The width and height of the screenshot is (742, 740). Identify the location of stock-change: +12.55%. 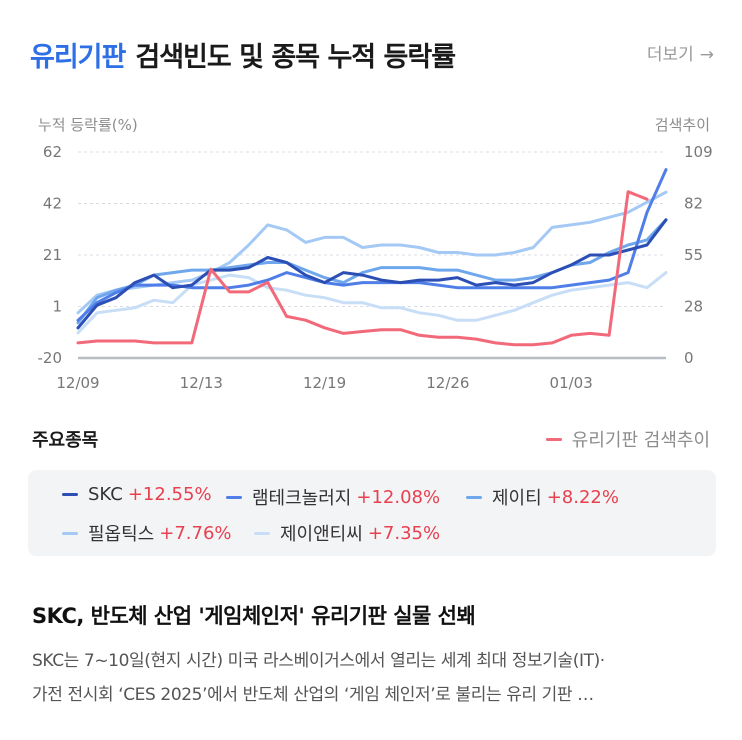
(169, 494).